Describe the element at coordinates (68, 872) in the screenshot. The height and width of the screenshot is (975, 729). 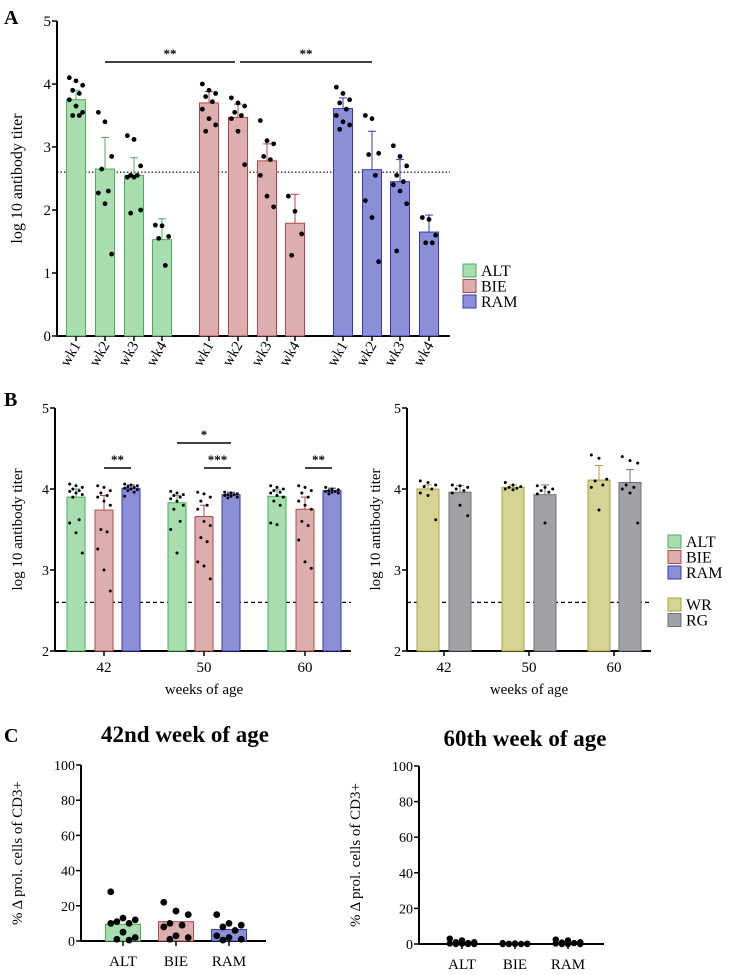
I see `y-tick-label: 40` at that location.